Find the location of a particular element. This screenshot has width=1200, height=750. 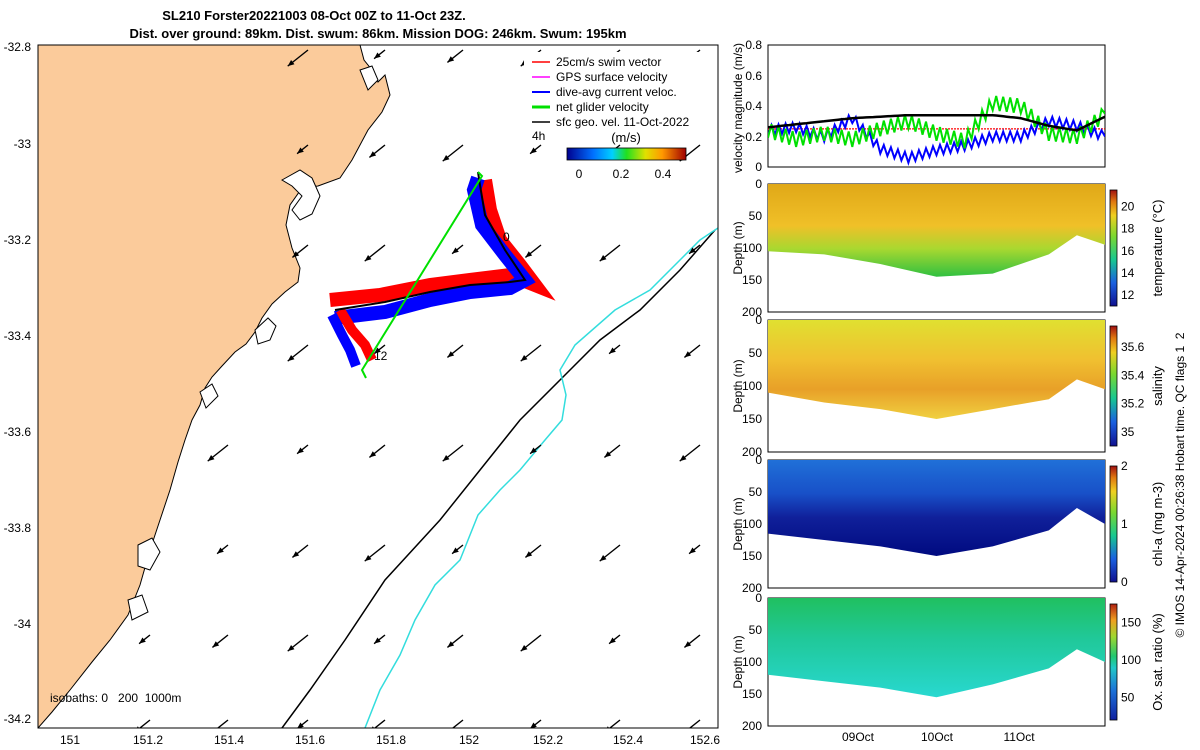

map-xtick: 152.6 is located at coordinates (705, 740).